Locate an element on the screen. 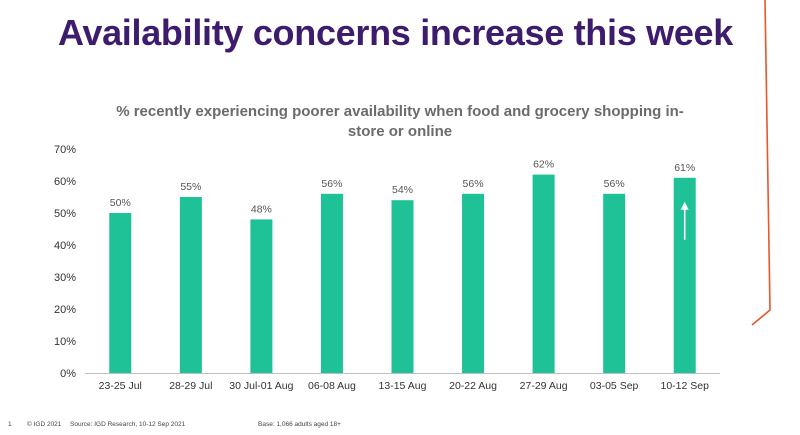 The height and width of the screenshot is (435, 800). y-tick-label: 40% is located at coordinates (65, 246).